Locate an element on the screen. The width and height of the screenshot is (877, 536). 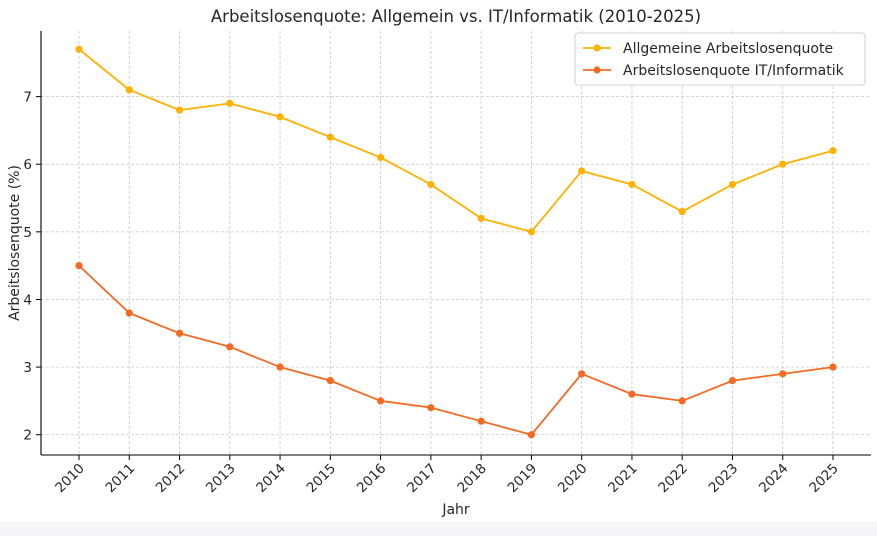
x-tick-label: 2017 is located at coordinates (422, 479).